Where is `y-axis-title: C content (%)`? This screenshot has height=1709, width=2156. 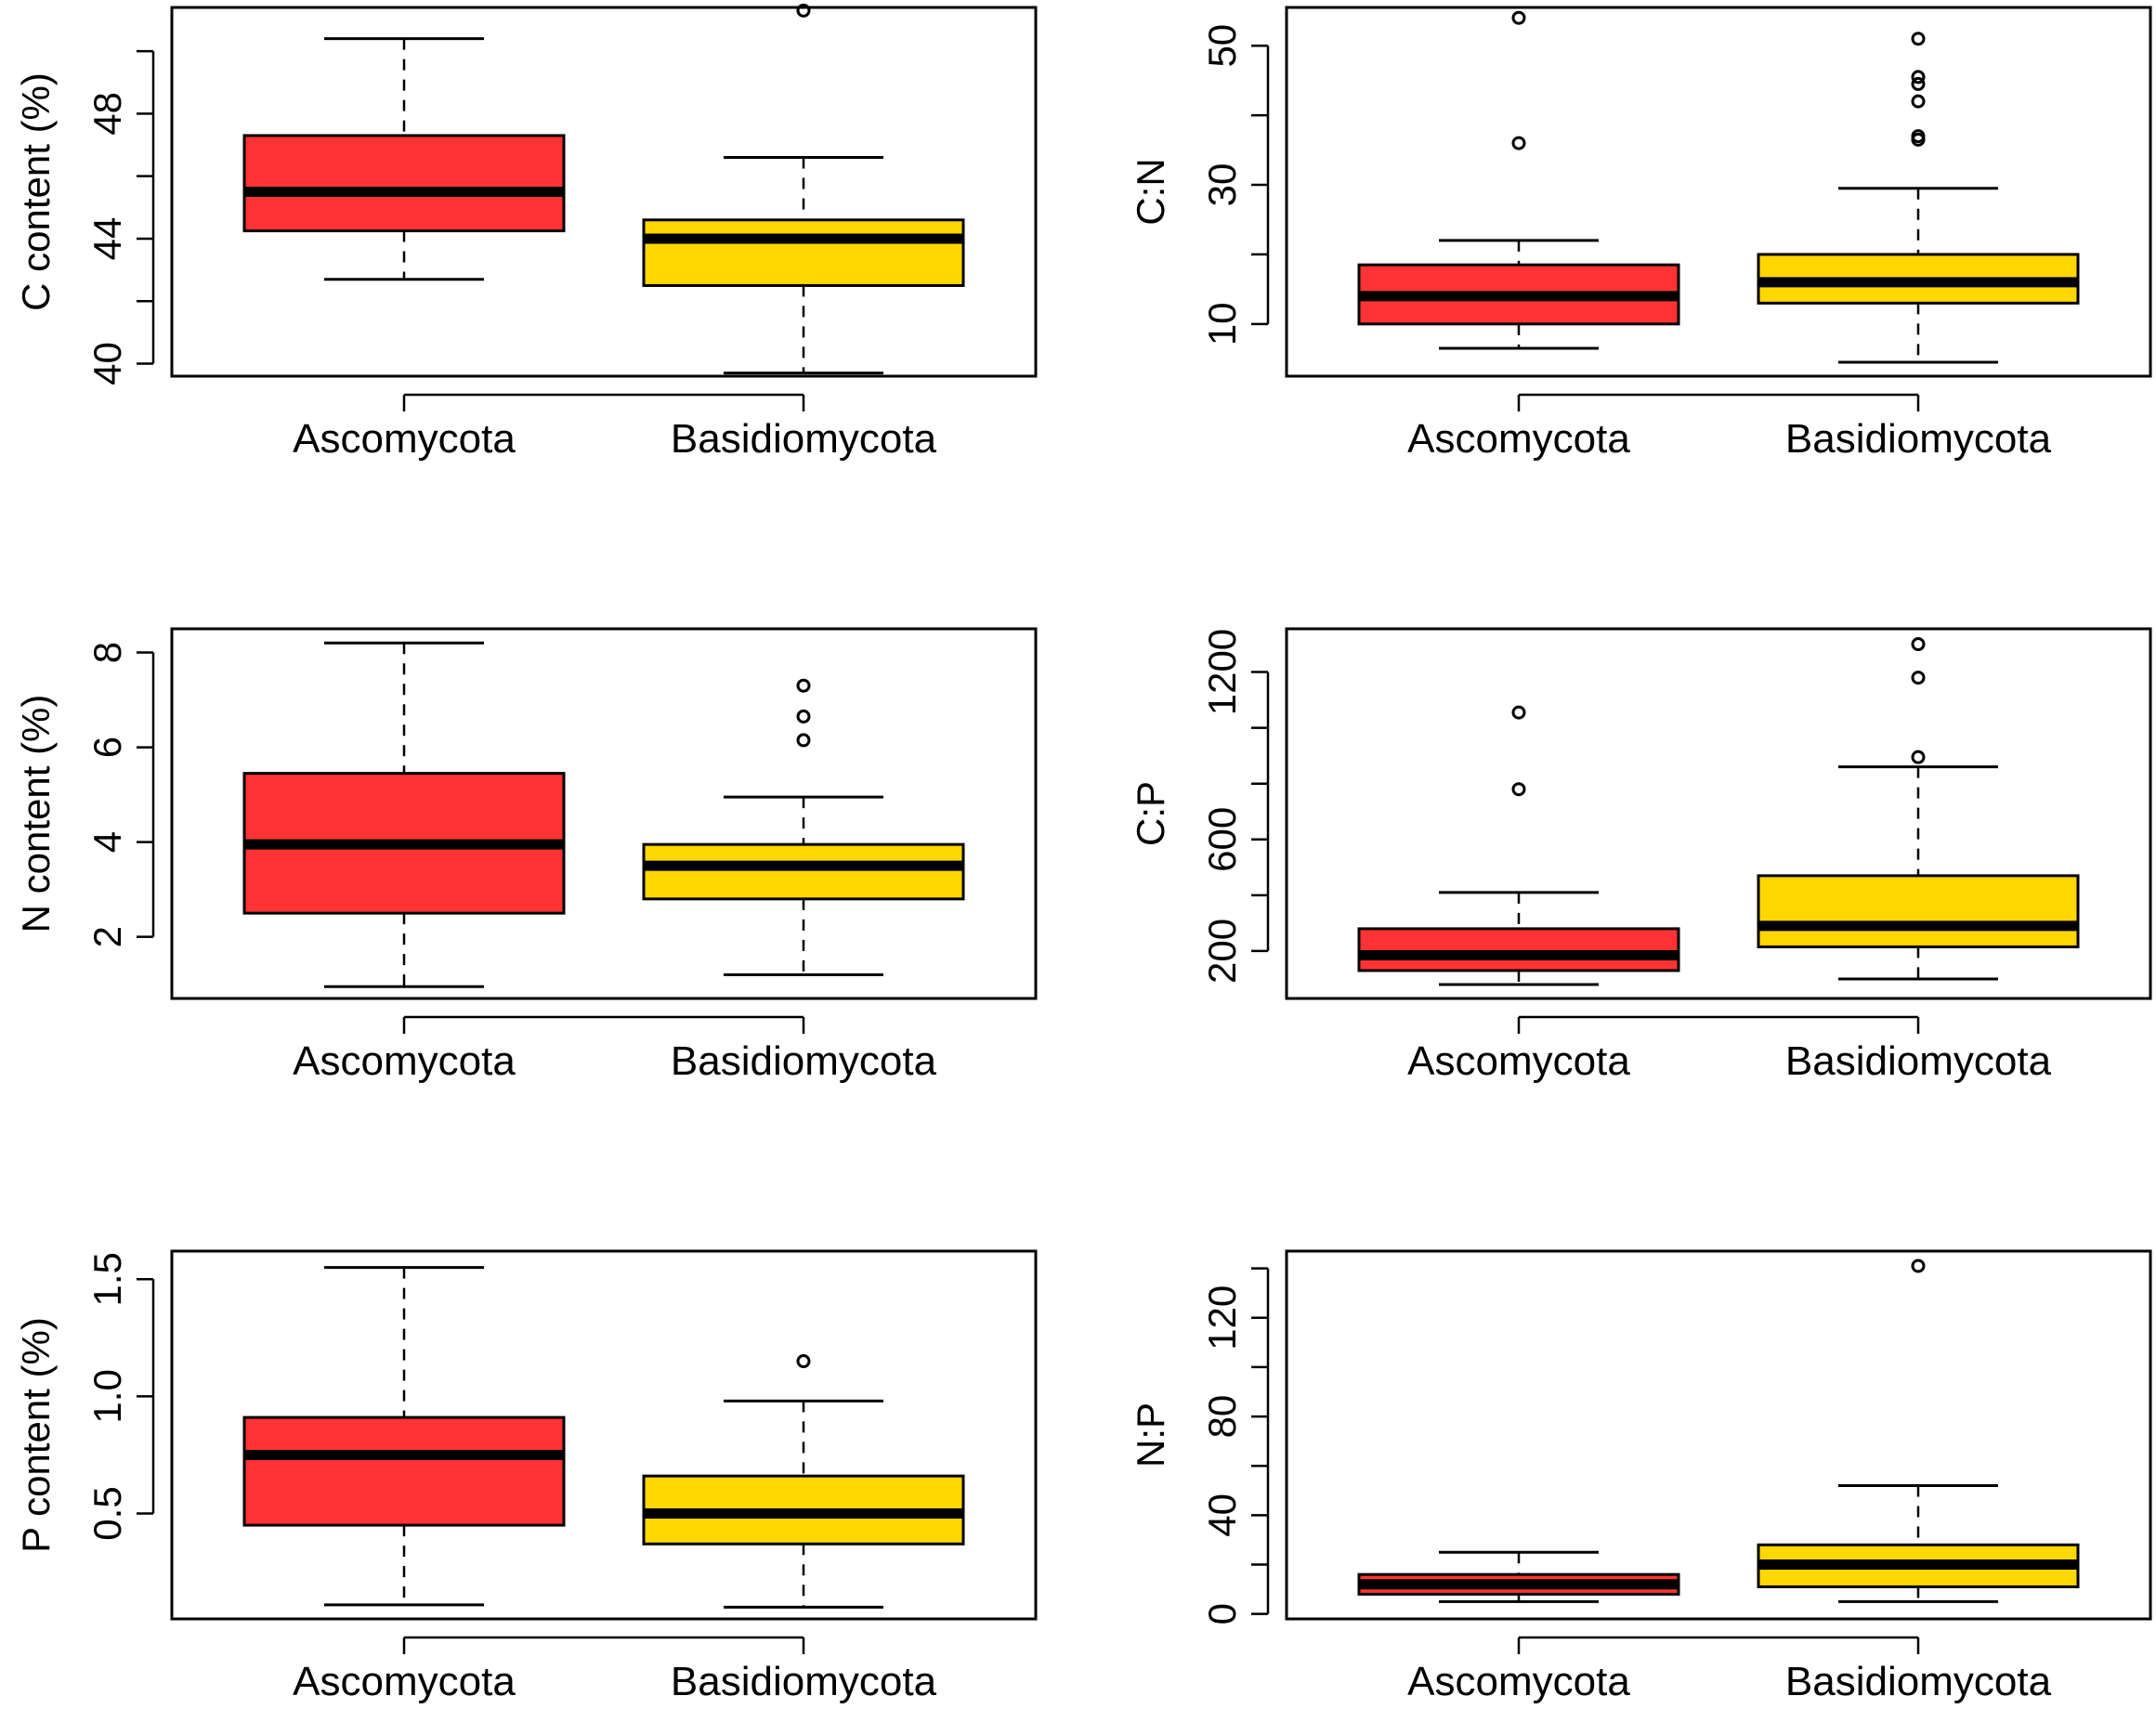 y-axis-title: C content (%) is located at coordinates (36, 191).